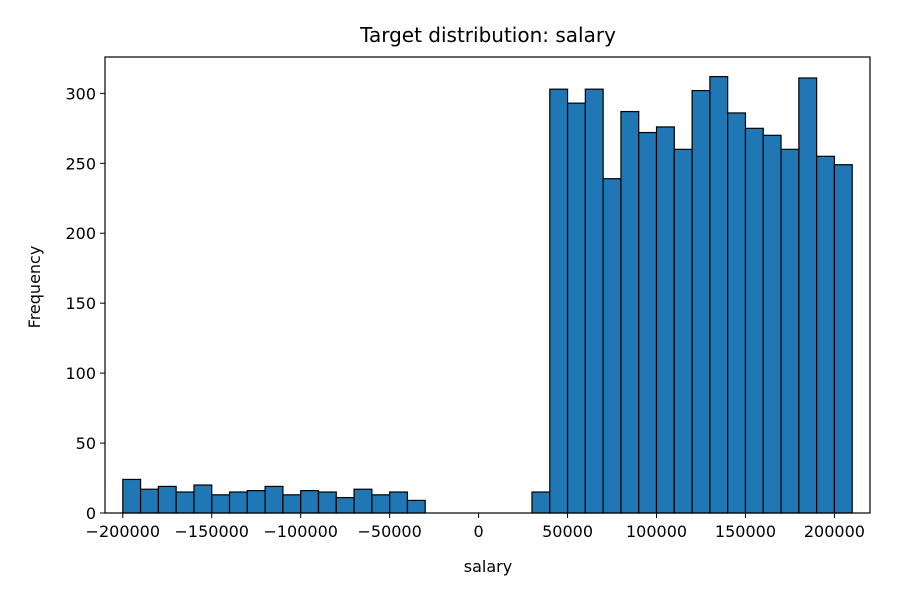  What do you see at coordinates (86, 443) in the screenshot?
I see `y-tick-label: 50` at bounding box center [86, 443].